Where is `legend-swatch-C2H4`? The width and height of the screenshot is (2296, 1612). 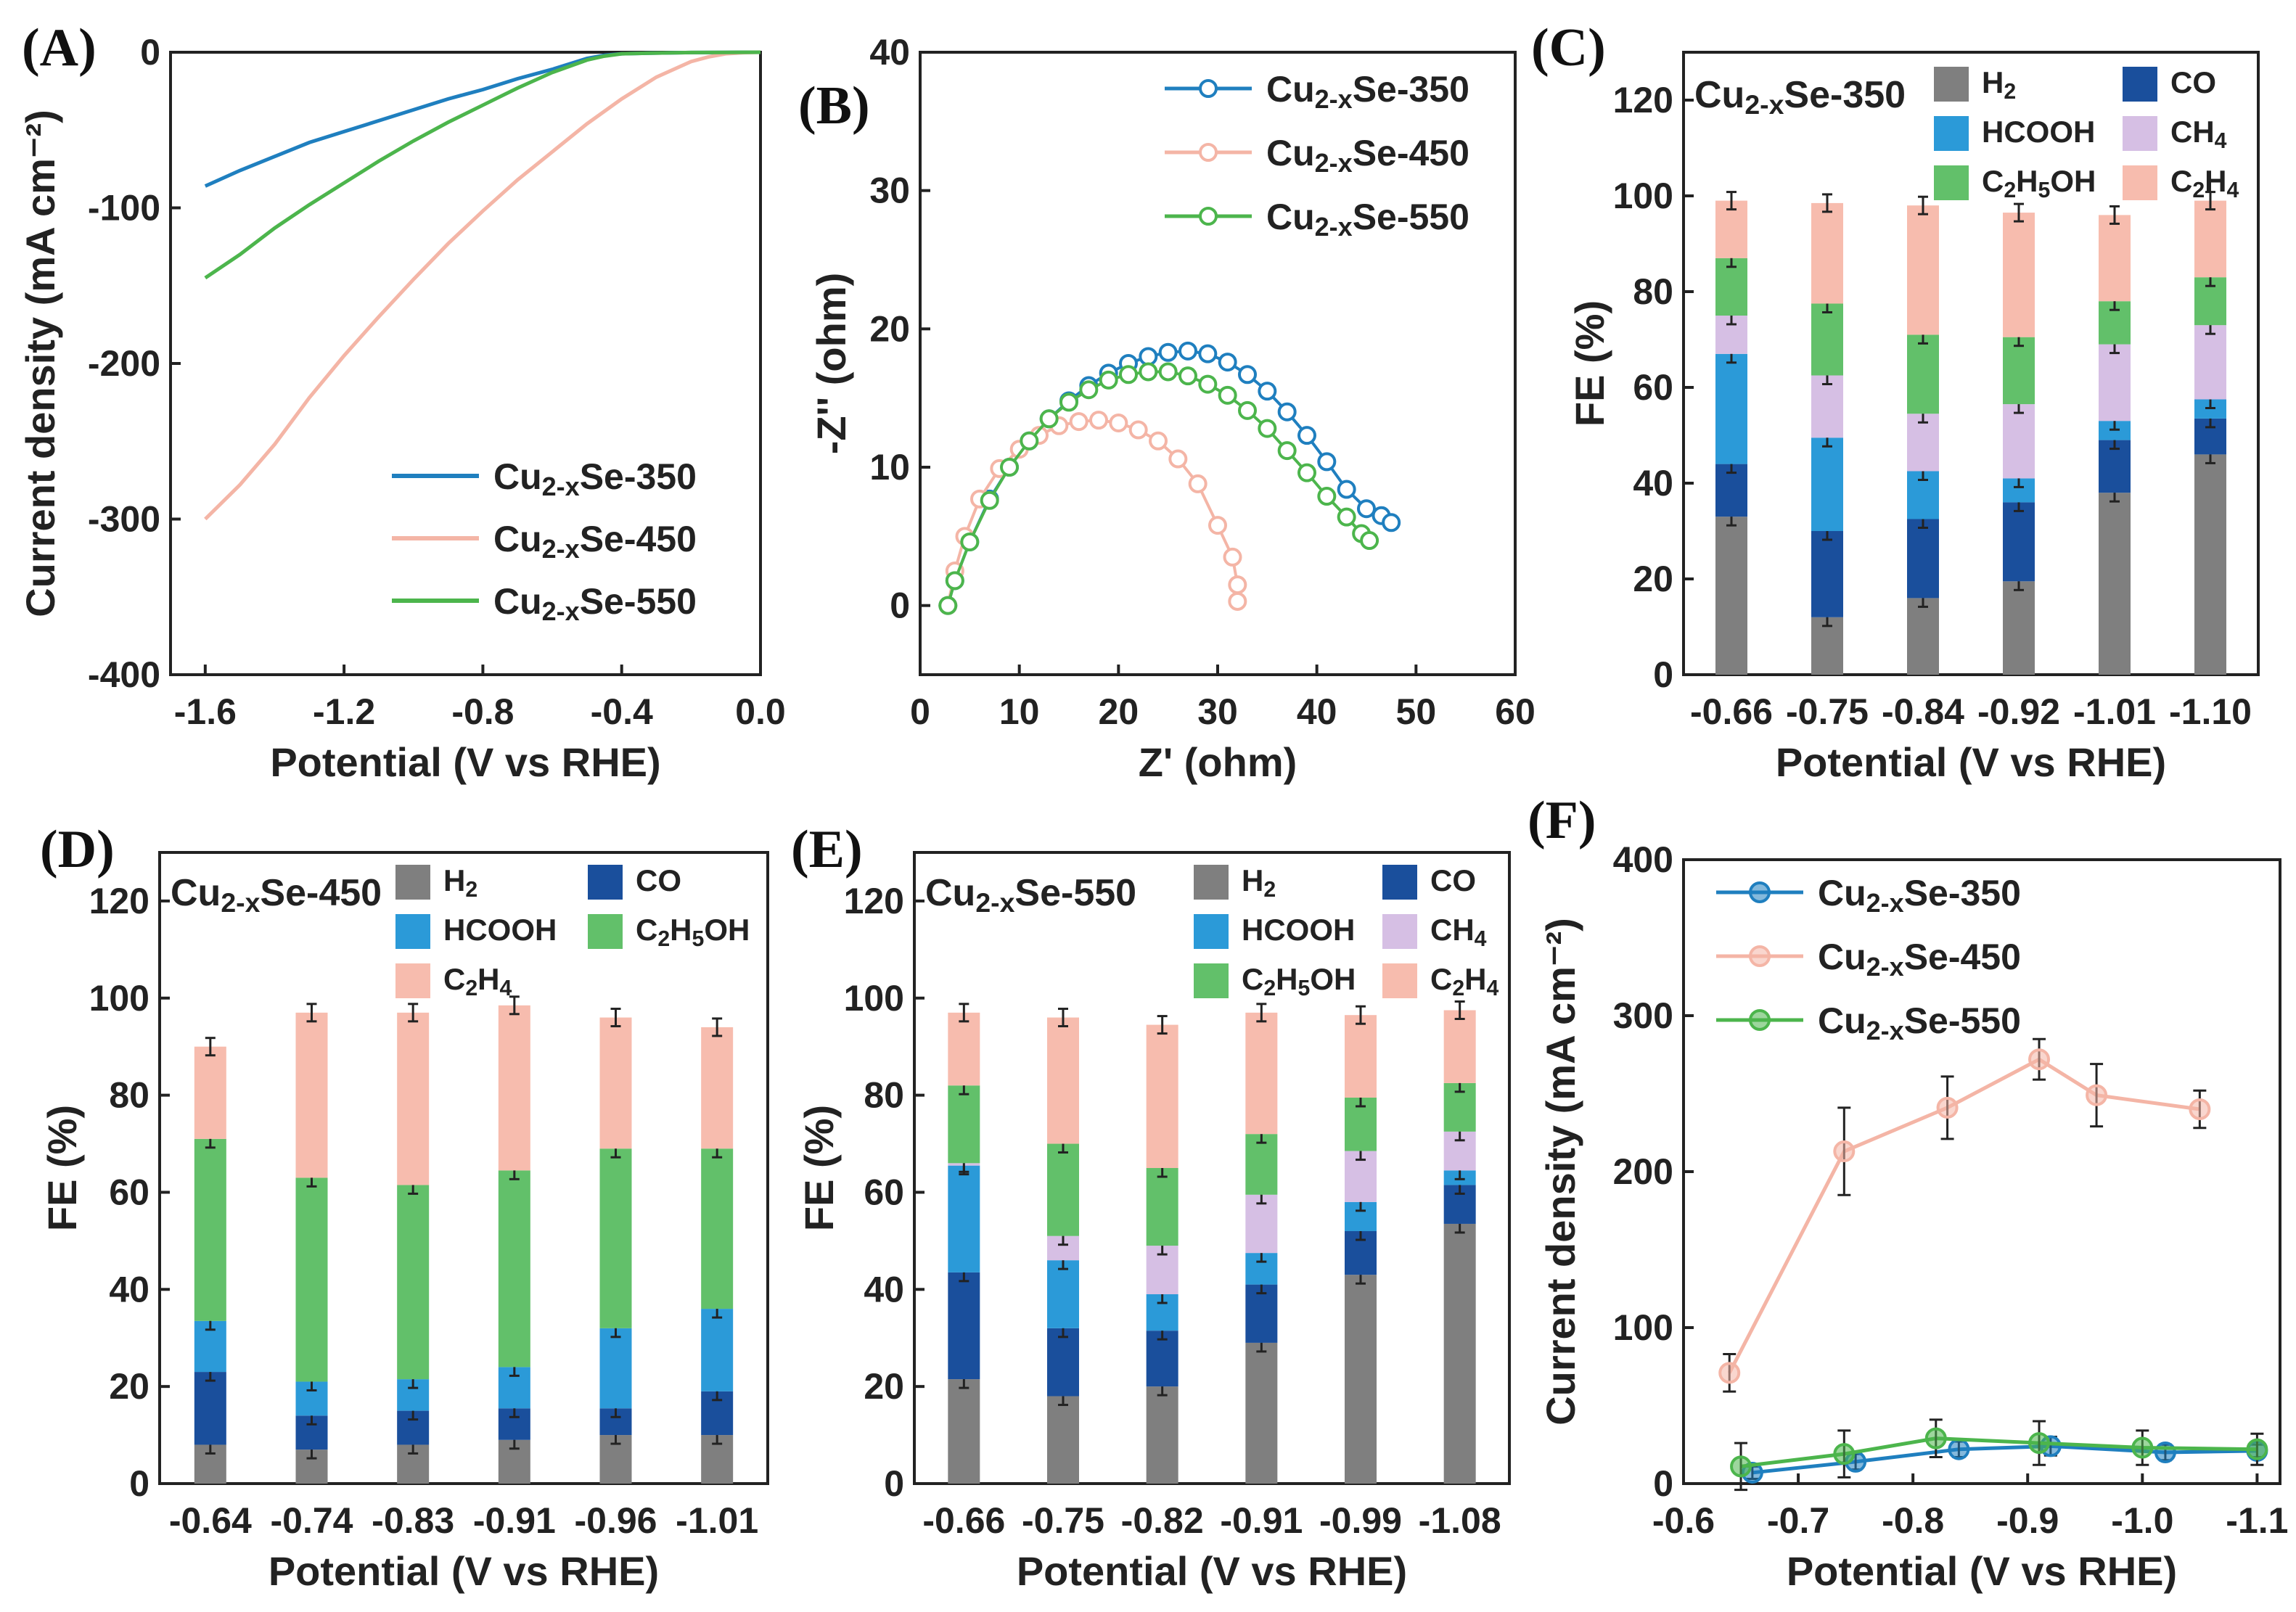
legend-swatch-C2H4 is located at coordinates (2140, 182).